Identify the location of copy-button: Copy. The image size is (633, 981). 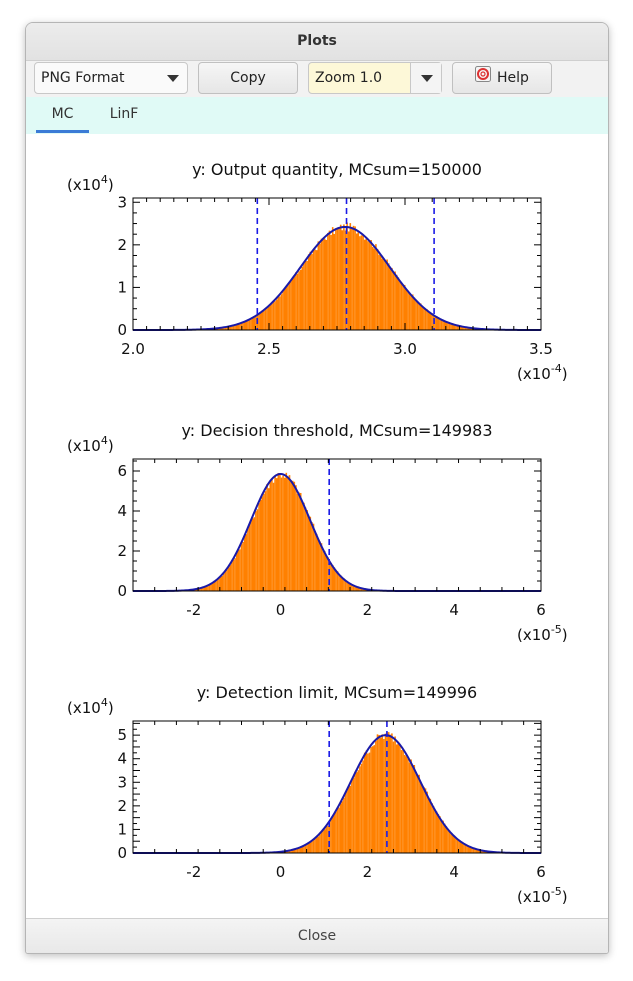
(248, 78).